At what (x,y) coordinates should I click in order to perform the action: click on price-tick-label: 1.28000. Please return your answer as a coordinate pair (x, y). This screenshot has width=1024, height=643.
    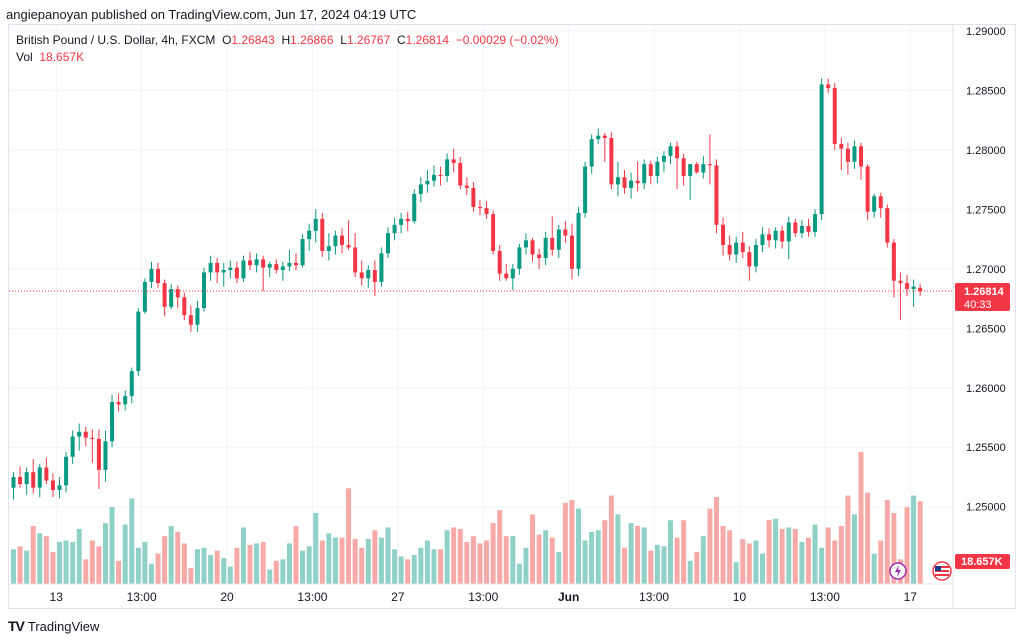
    Looking at the image, I should click on (986, 151).